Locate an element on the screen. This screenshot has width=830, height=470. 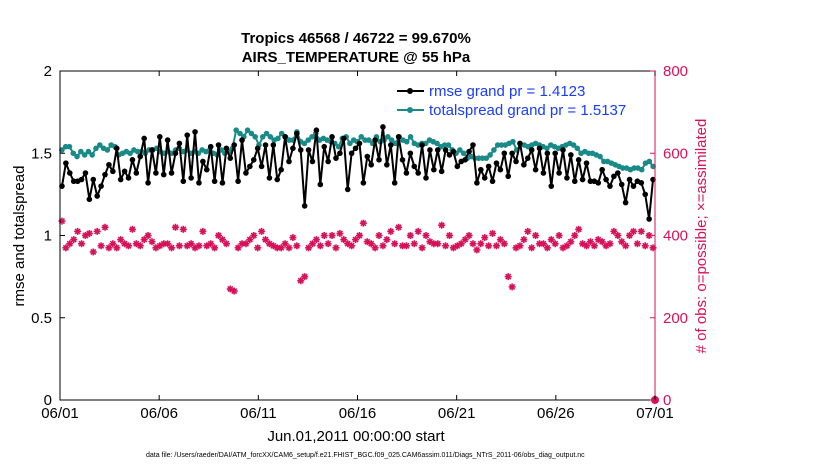
x-tick-label: 06/01 is located at coordinates (60, 413).